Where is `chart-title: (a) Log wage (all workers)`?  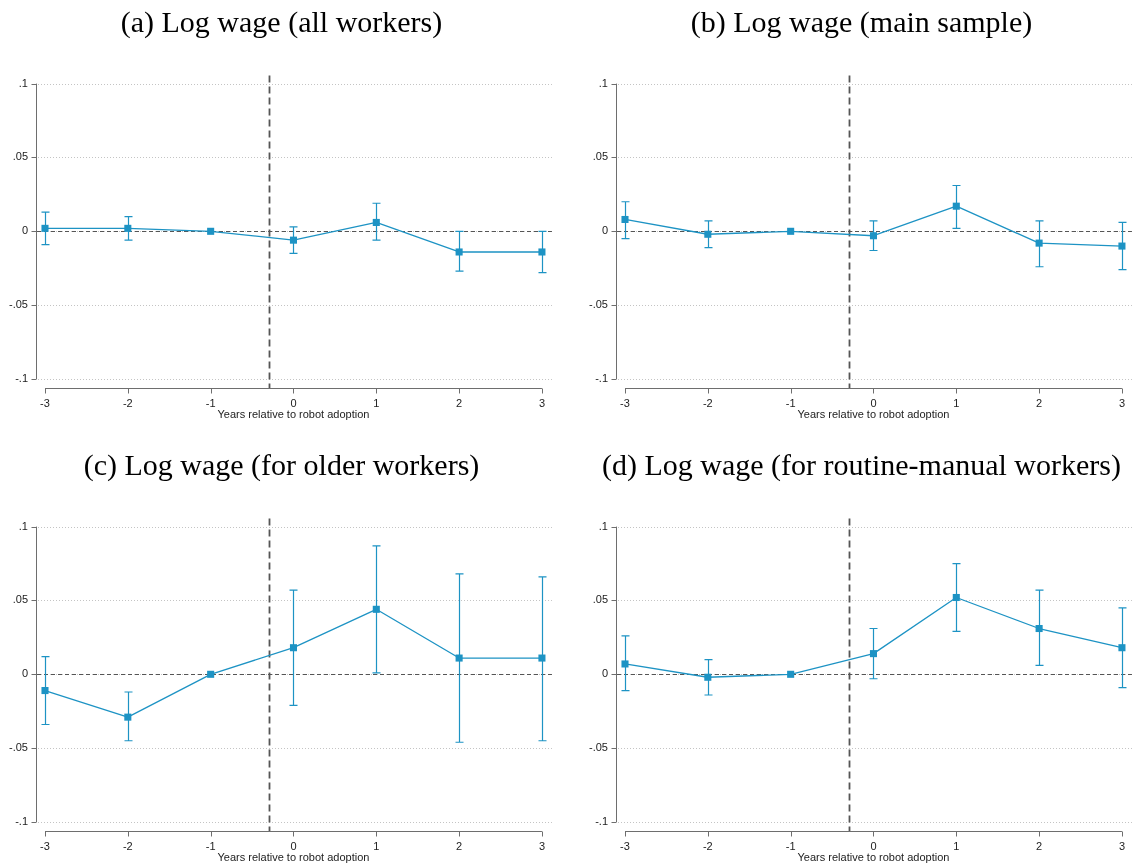 chart-title: (a) Log wage (all workers) is located at coordinates (281, 22).